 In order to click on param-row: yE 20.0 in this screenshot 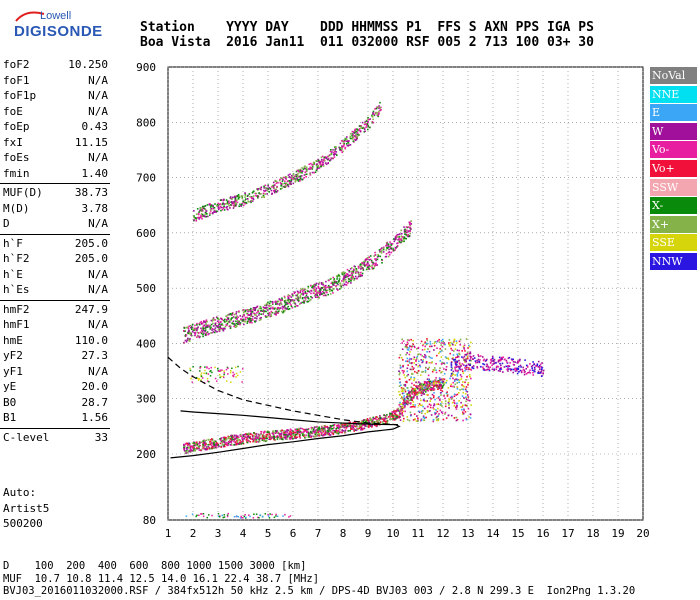, I will do `click(55, 388)`.